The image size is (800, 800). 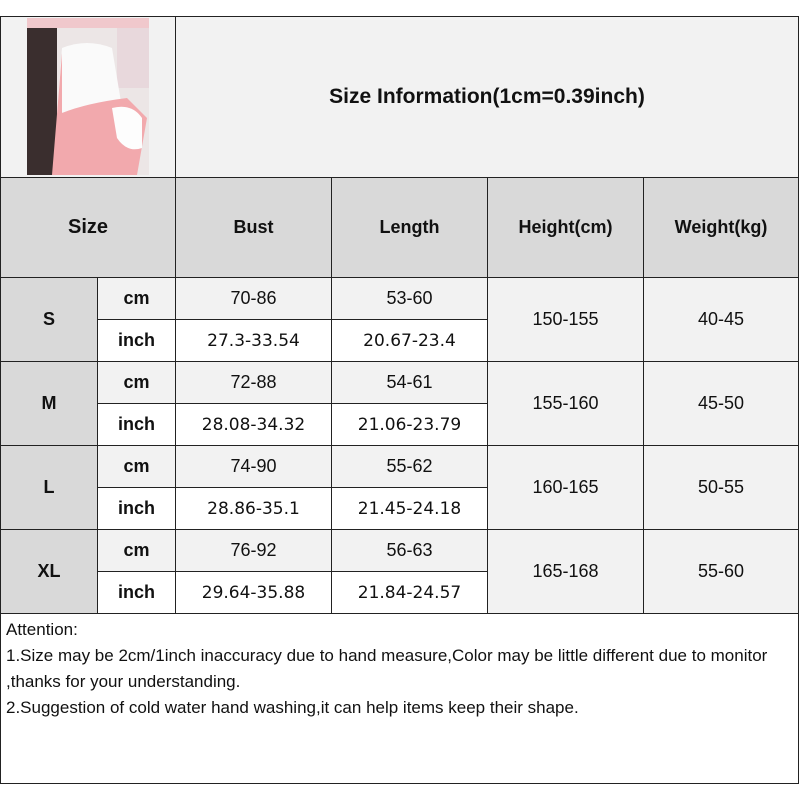 What do you see at coordinates (409, 382) in the screenshot?
I see `length-cm: 54-61` at bounding box center [409, 382].